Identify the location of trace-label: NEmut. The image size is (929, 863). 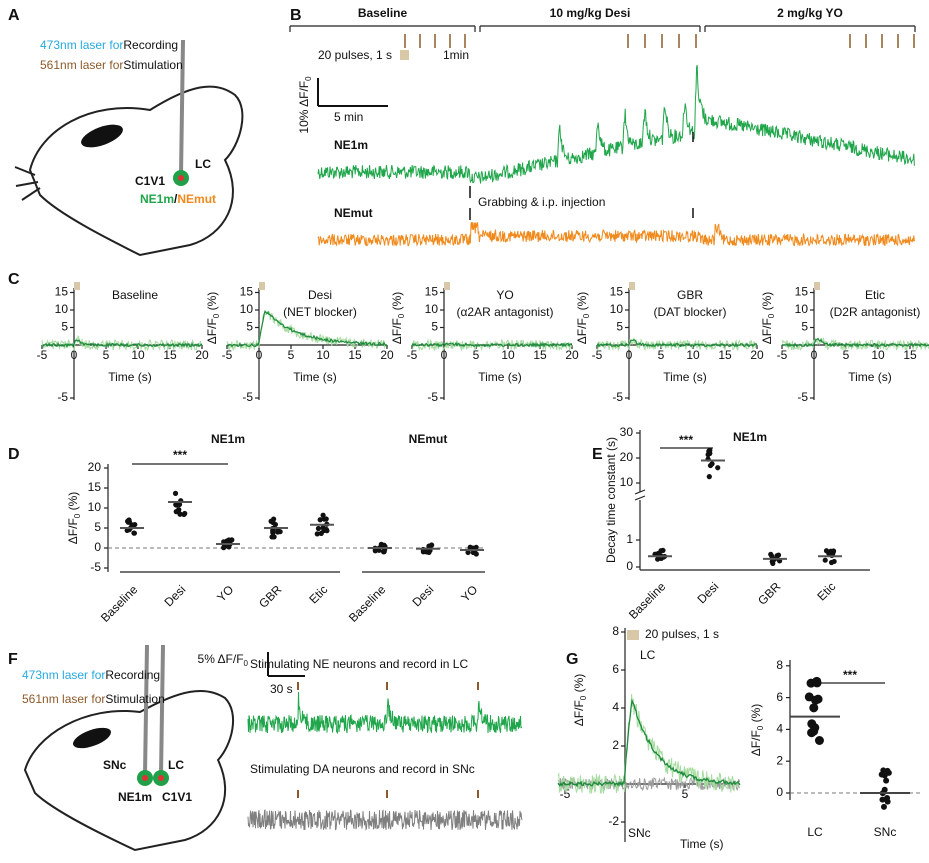
(353, 213).